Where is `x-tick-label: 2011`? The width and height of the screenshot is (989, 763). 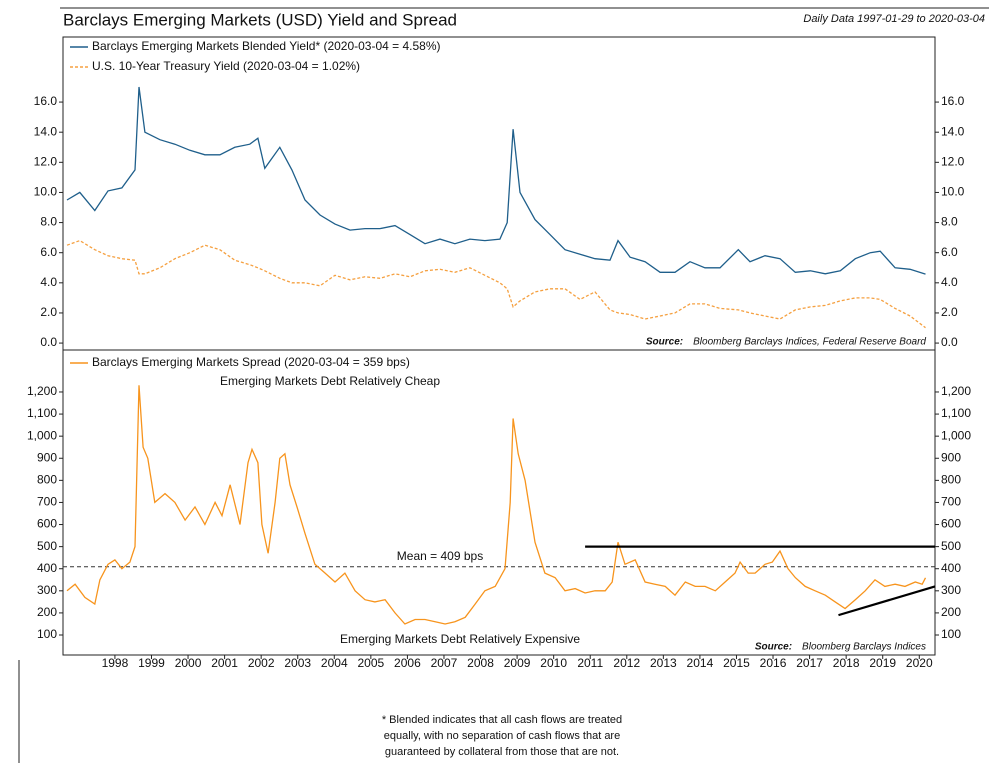
x-tick-label: 2011 is located at coordinates (590, 663).